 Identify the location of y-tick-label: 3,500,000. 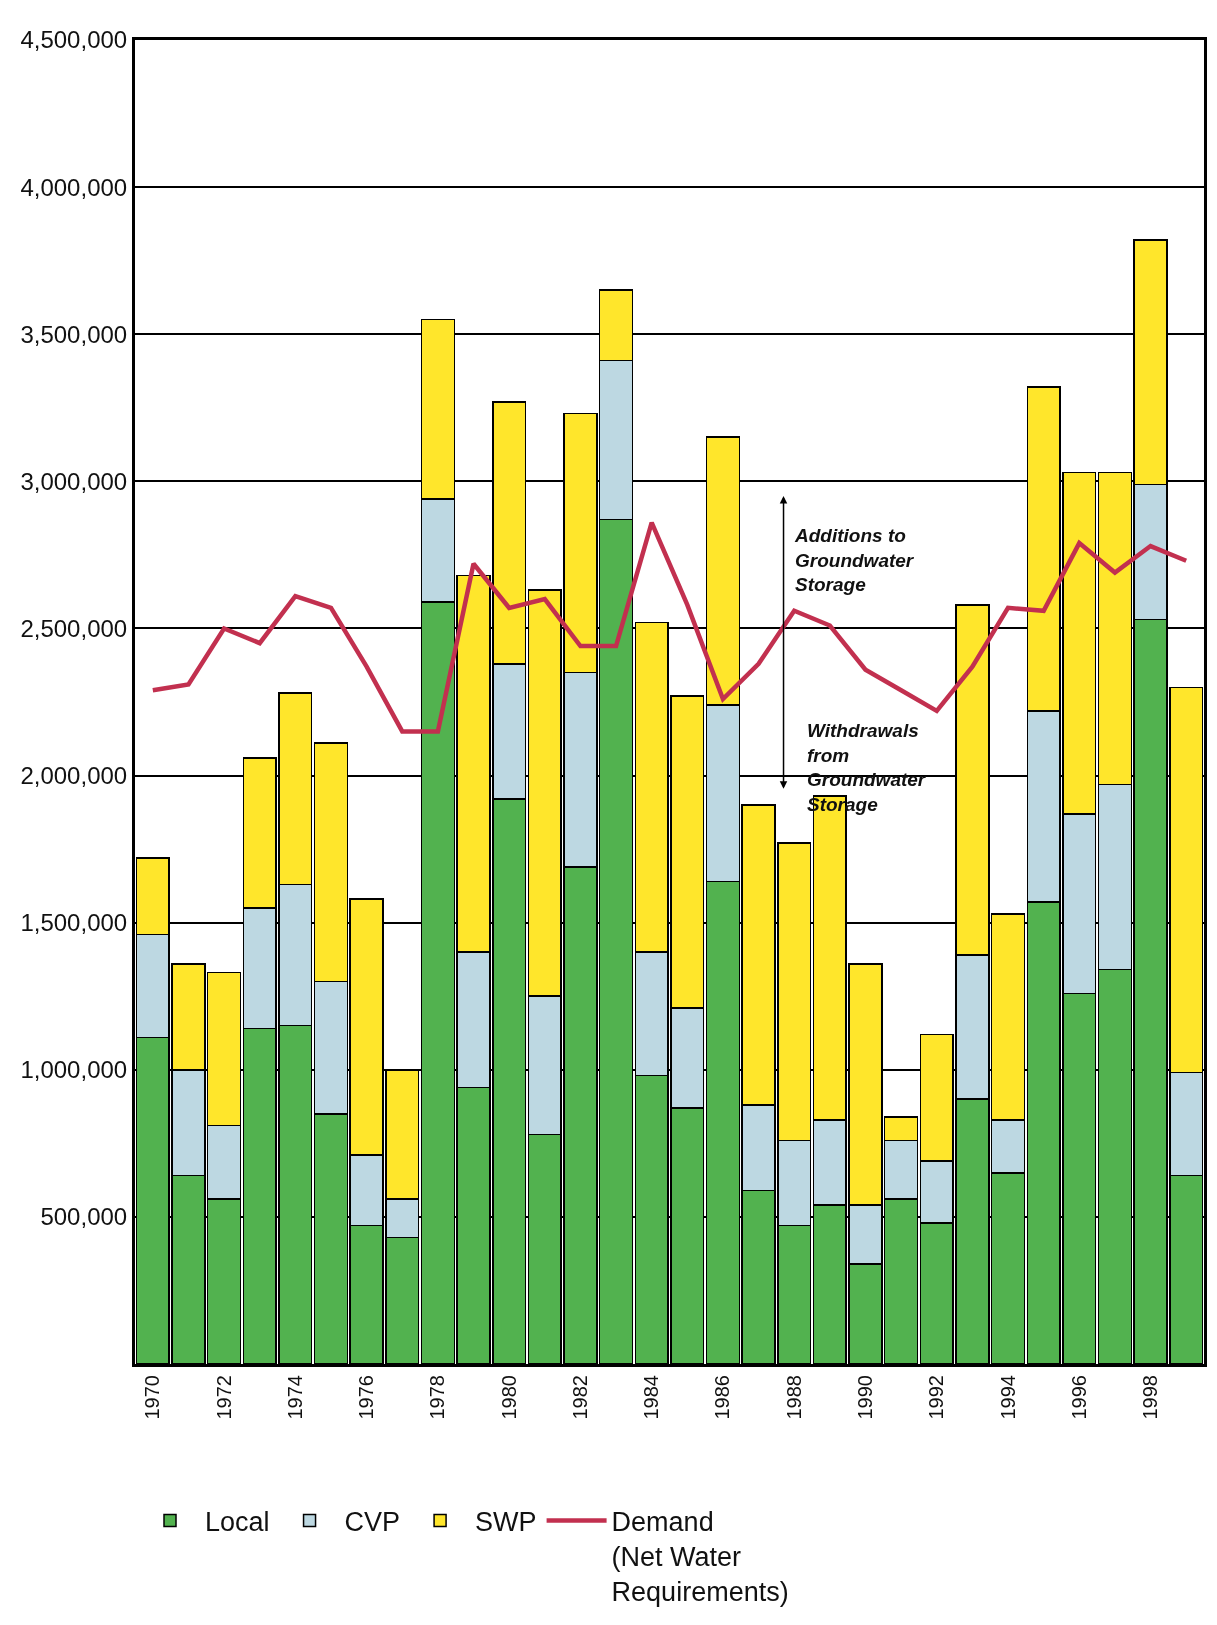
(74, 334).